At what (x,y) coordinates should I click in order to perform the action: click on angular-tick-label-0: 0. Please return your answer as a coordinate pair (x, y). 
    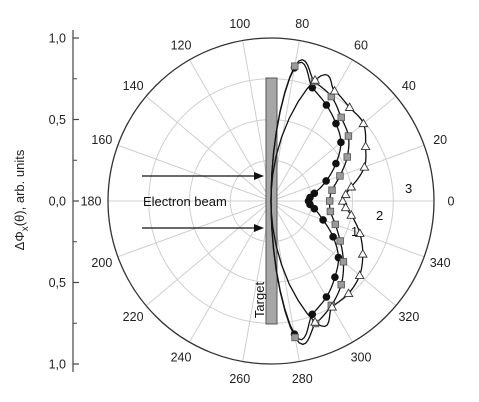
    Looking at the image, I should click on (451, 202).